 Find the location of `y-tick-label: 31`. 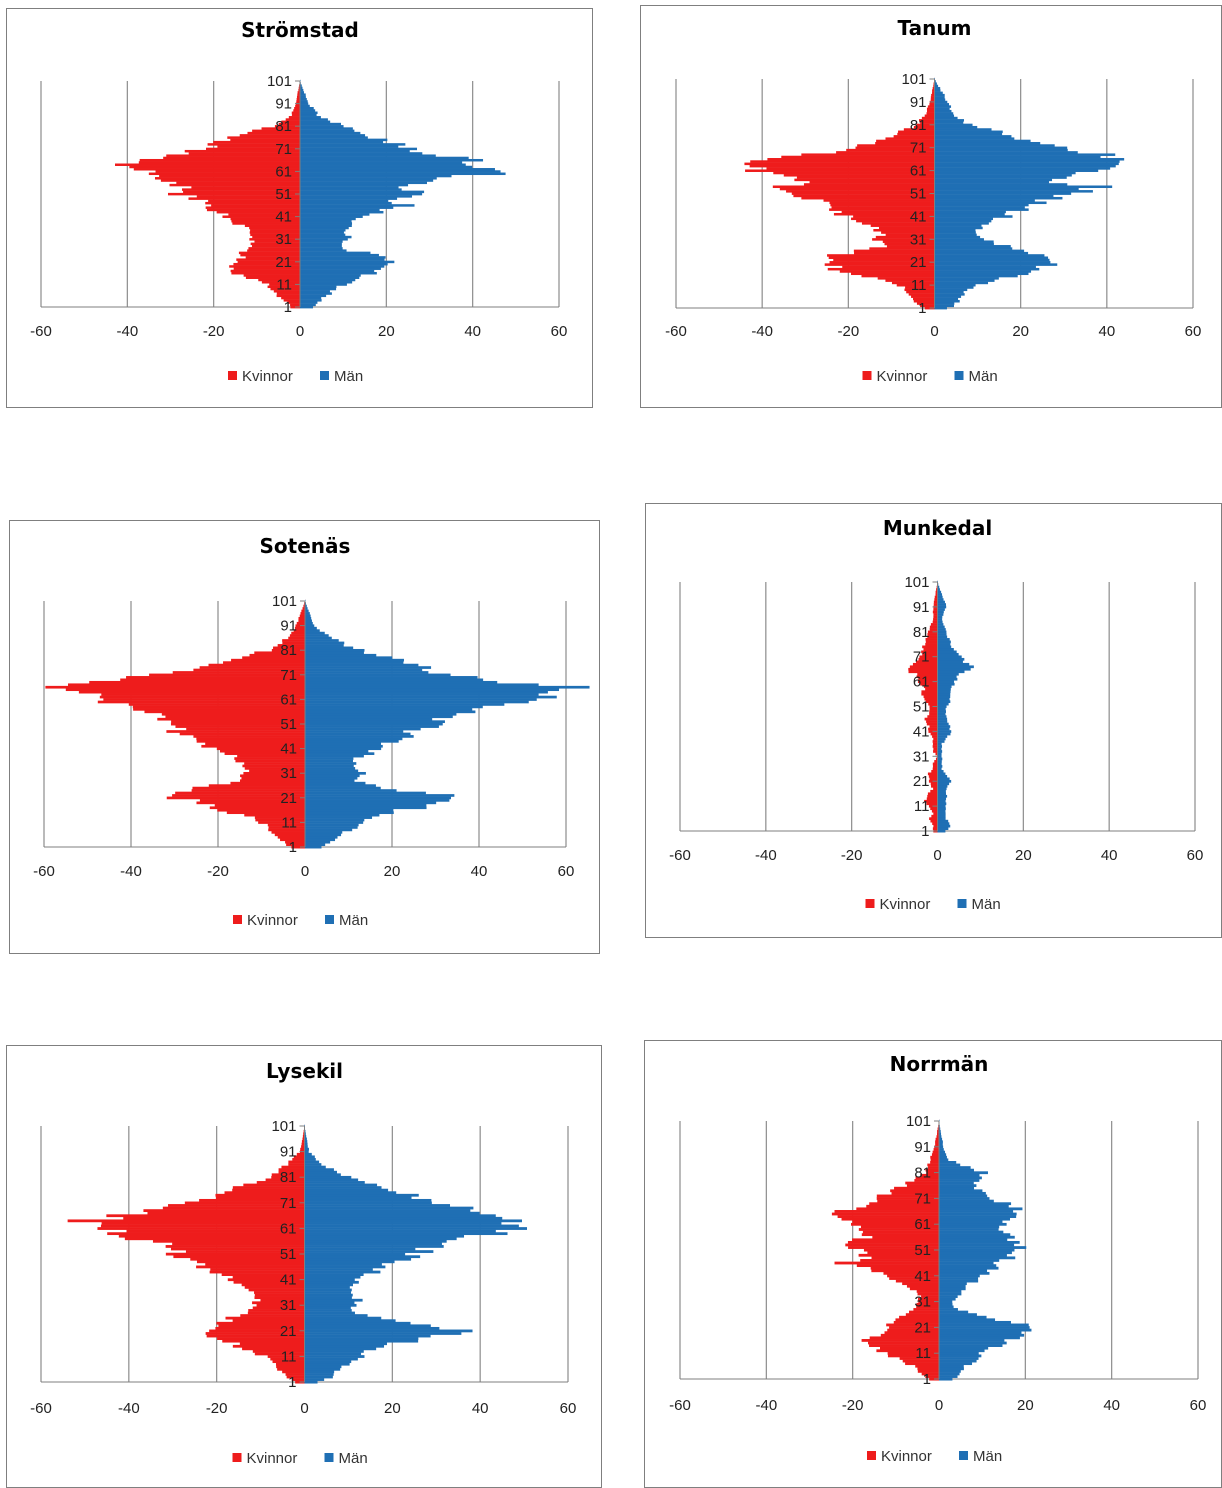

y-tick-label: 31 is located at coordinates (288, 773).